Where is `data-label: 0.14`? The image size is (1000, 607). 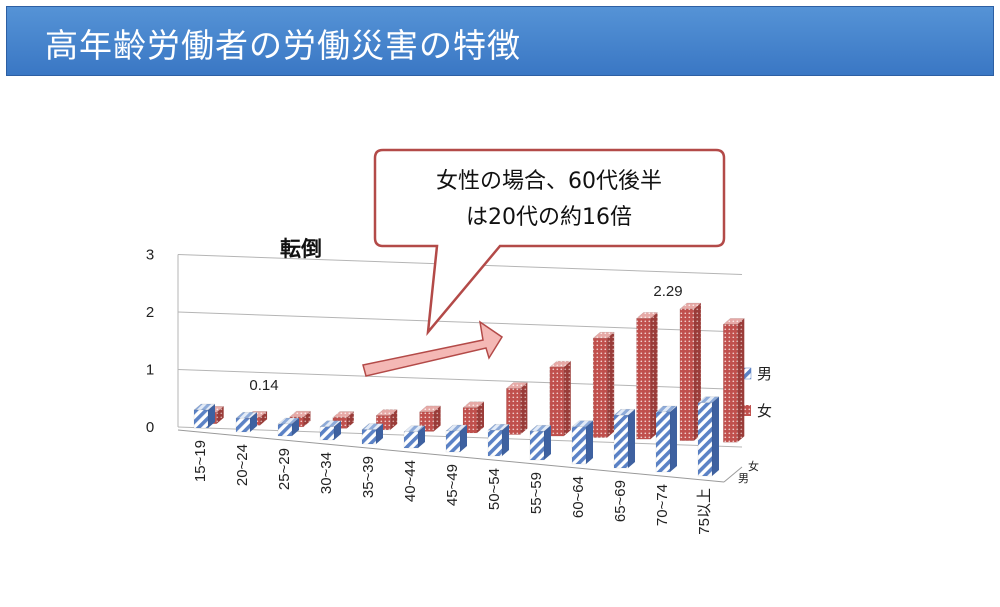
data-label: 0.14 is located at coordinates (263, 385).